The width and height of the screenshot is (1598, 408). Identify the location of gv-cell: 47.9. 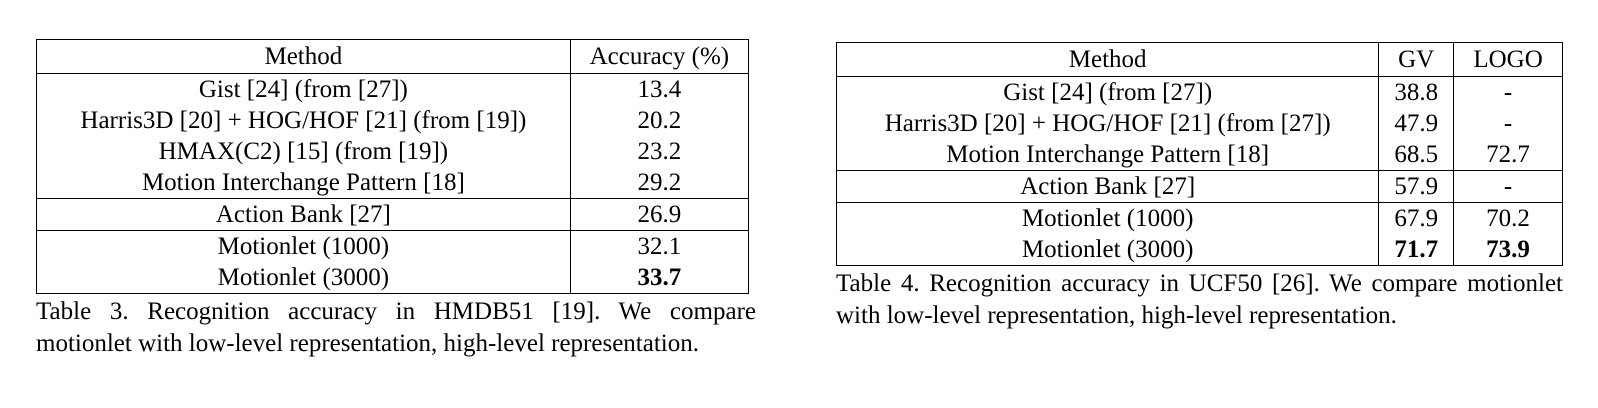
(1416, 123).